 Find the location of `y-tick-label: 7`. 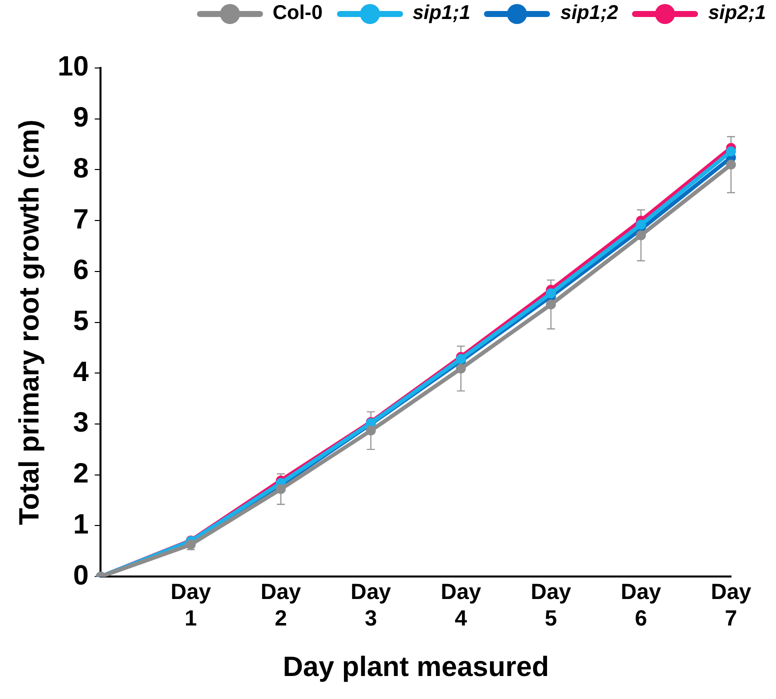

y-tick-label: 7 is located at coordinates (81, 218).